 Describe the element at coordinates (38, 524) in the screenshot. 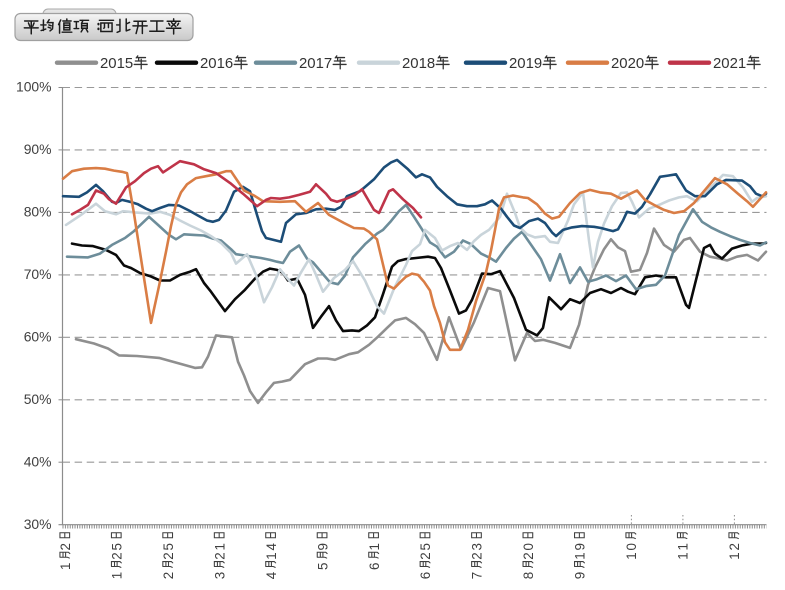

I see `svg-text: 30%` at that location.